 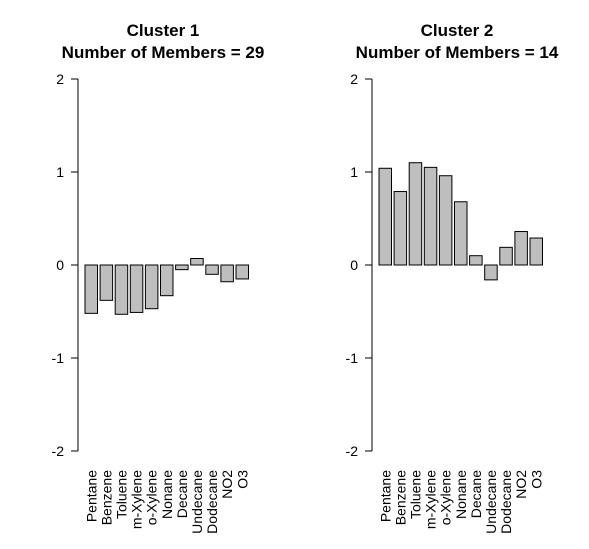 I want to click on cluster-1-subtitle: Number of Members = 29, so click(x=163, y=52).